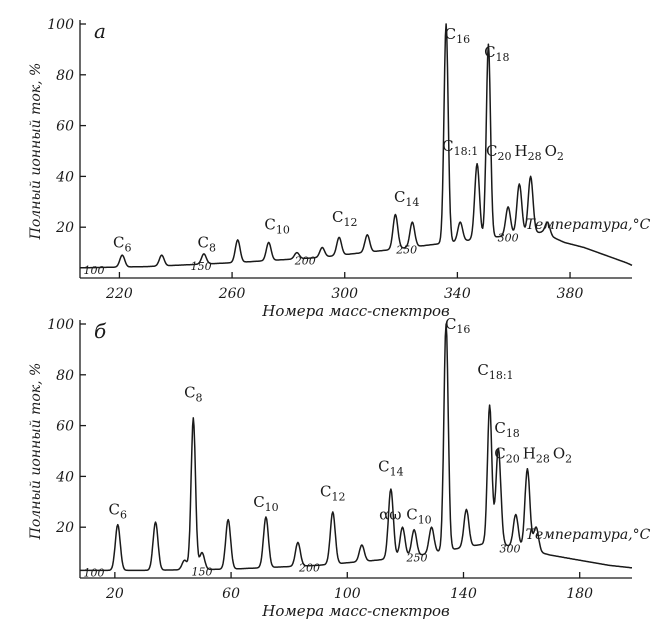 This screenshot has width=654, height=631. Describe the element at coordinates (276, 226) in the screenshot. I see `peak-label: C10` at that location.